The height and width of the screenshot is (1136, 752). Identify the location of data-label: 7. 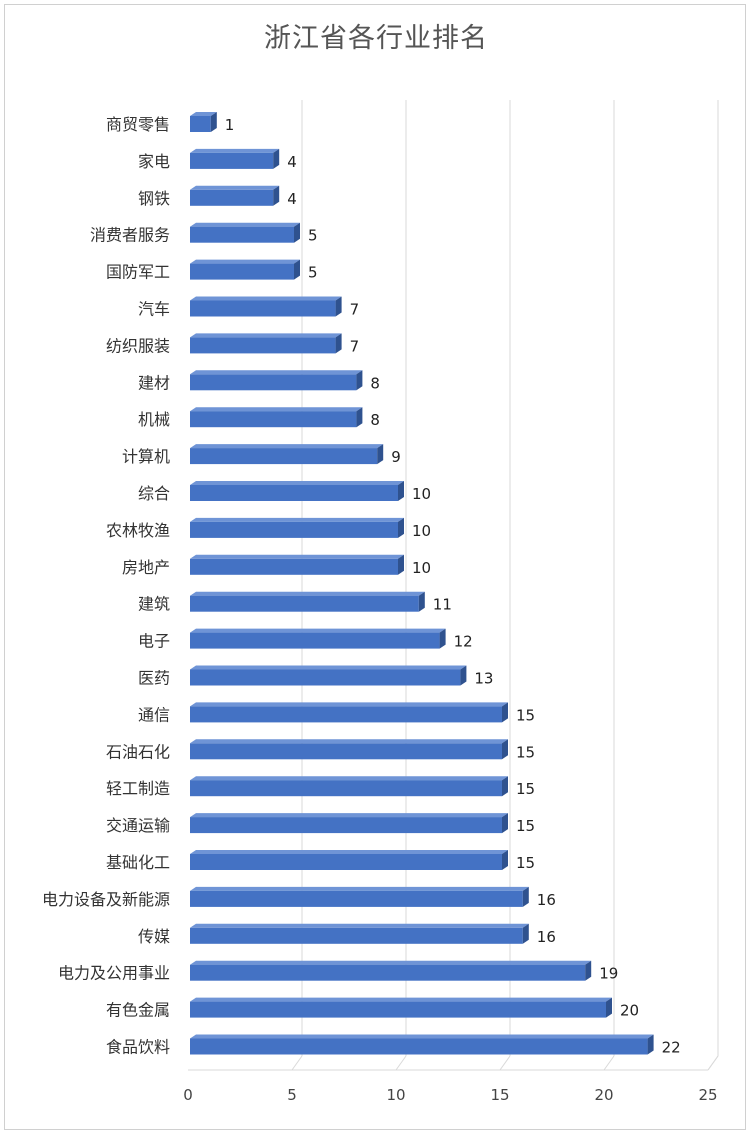
(355, 310).